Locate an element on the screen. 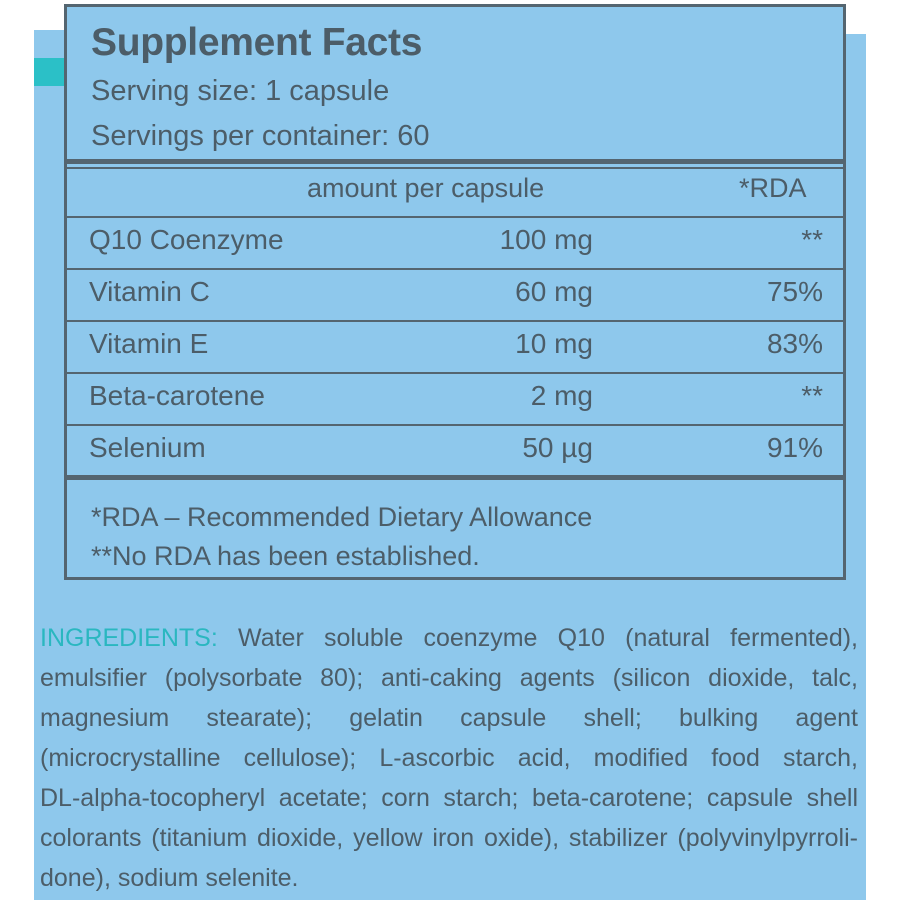 This screenshot has width=900, height=900. nutrient-name: Q10 Coenzyme is located at coordinates (186, 239).